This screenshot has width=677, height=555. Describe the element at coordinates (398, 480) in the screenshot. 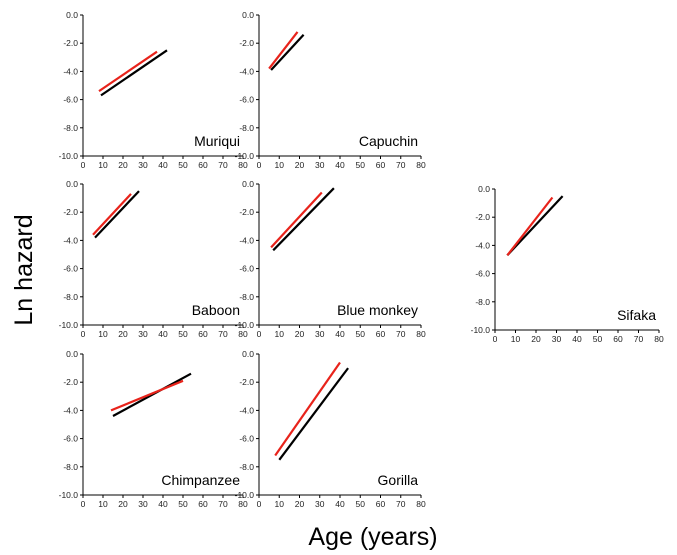

I see `panel-label-gorilla: Gorilla` at that location.